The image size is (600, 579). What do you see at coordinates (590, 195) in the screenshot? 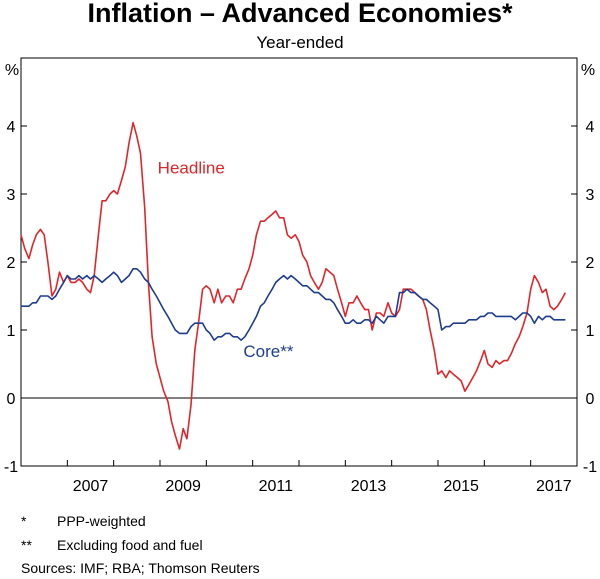
I see `y-tick-label-right: 3` at bounding box center [590, 195].